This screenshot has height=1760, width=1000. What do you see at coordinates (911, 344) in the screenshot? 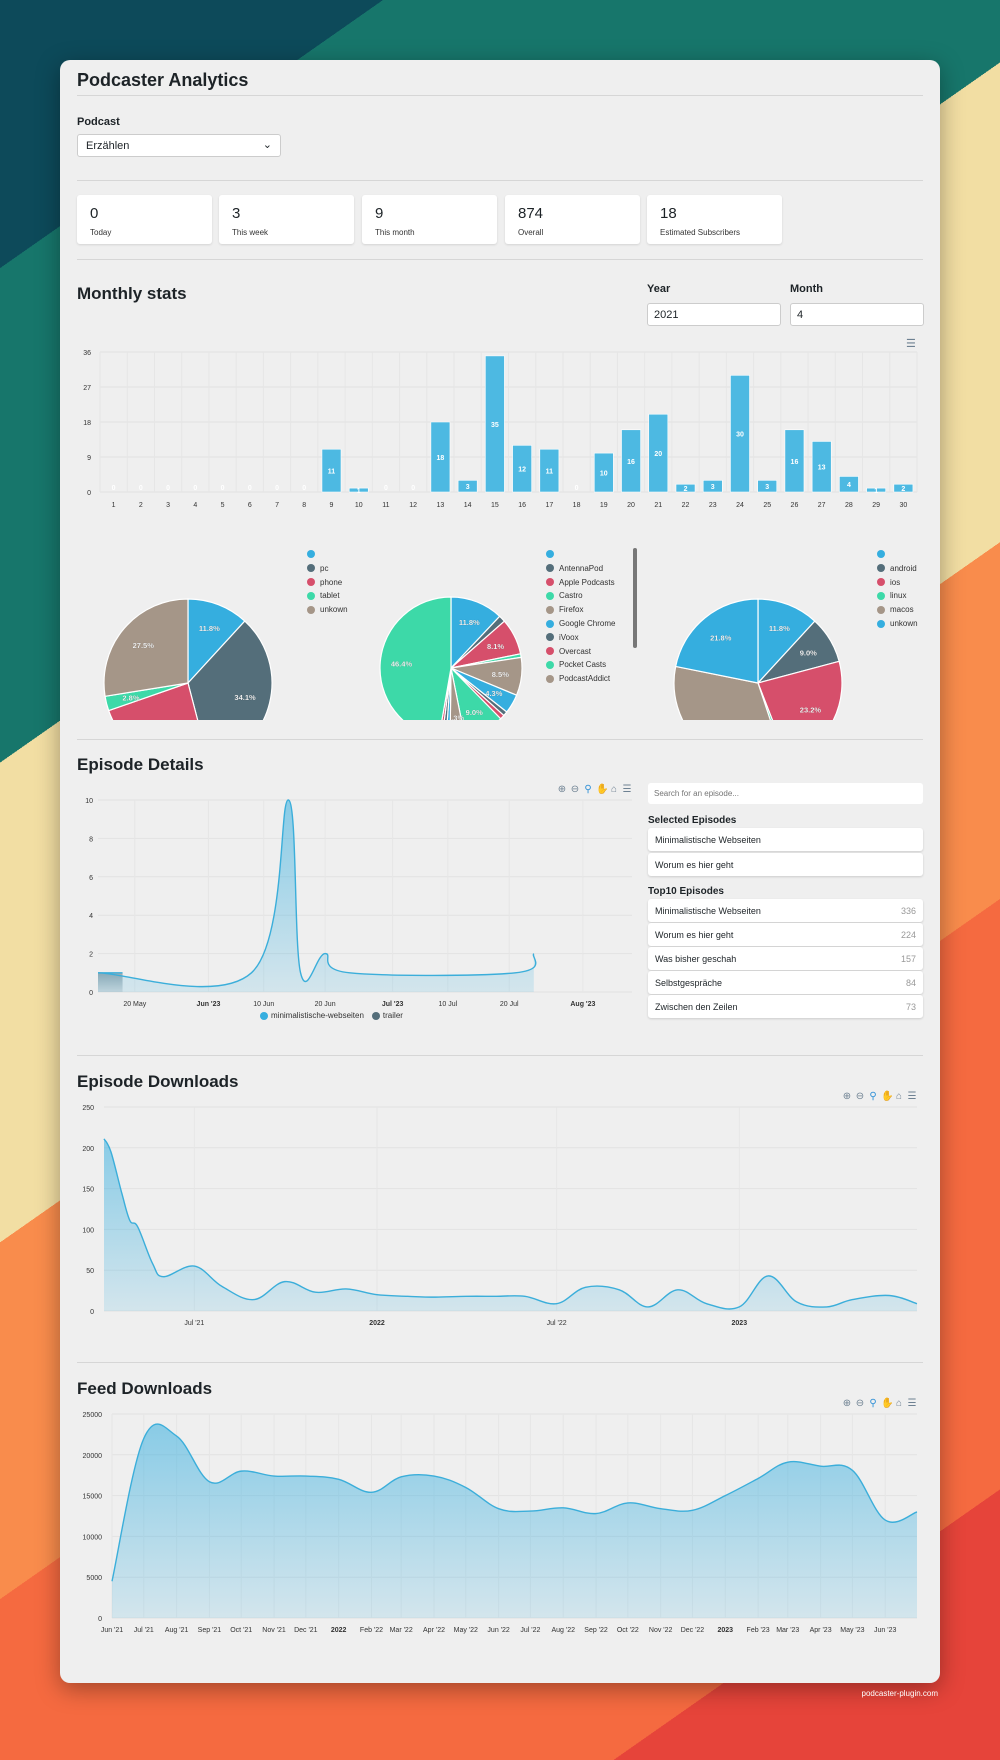
I see `chart-menu-icon: ☰` at bounding box center [911, 344].